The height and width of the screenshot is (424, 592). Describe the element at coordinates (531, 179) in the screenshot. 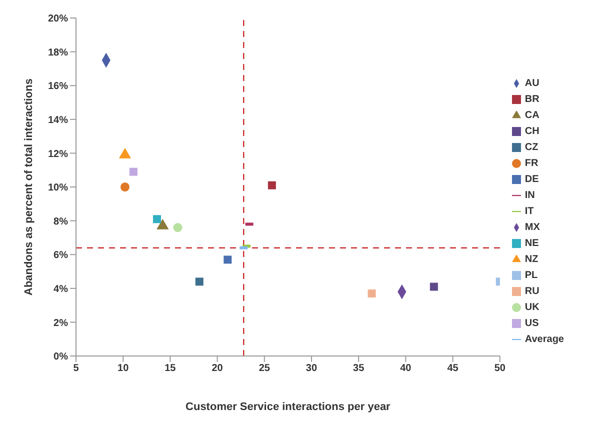

I see `legend-label: DE` at that location.